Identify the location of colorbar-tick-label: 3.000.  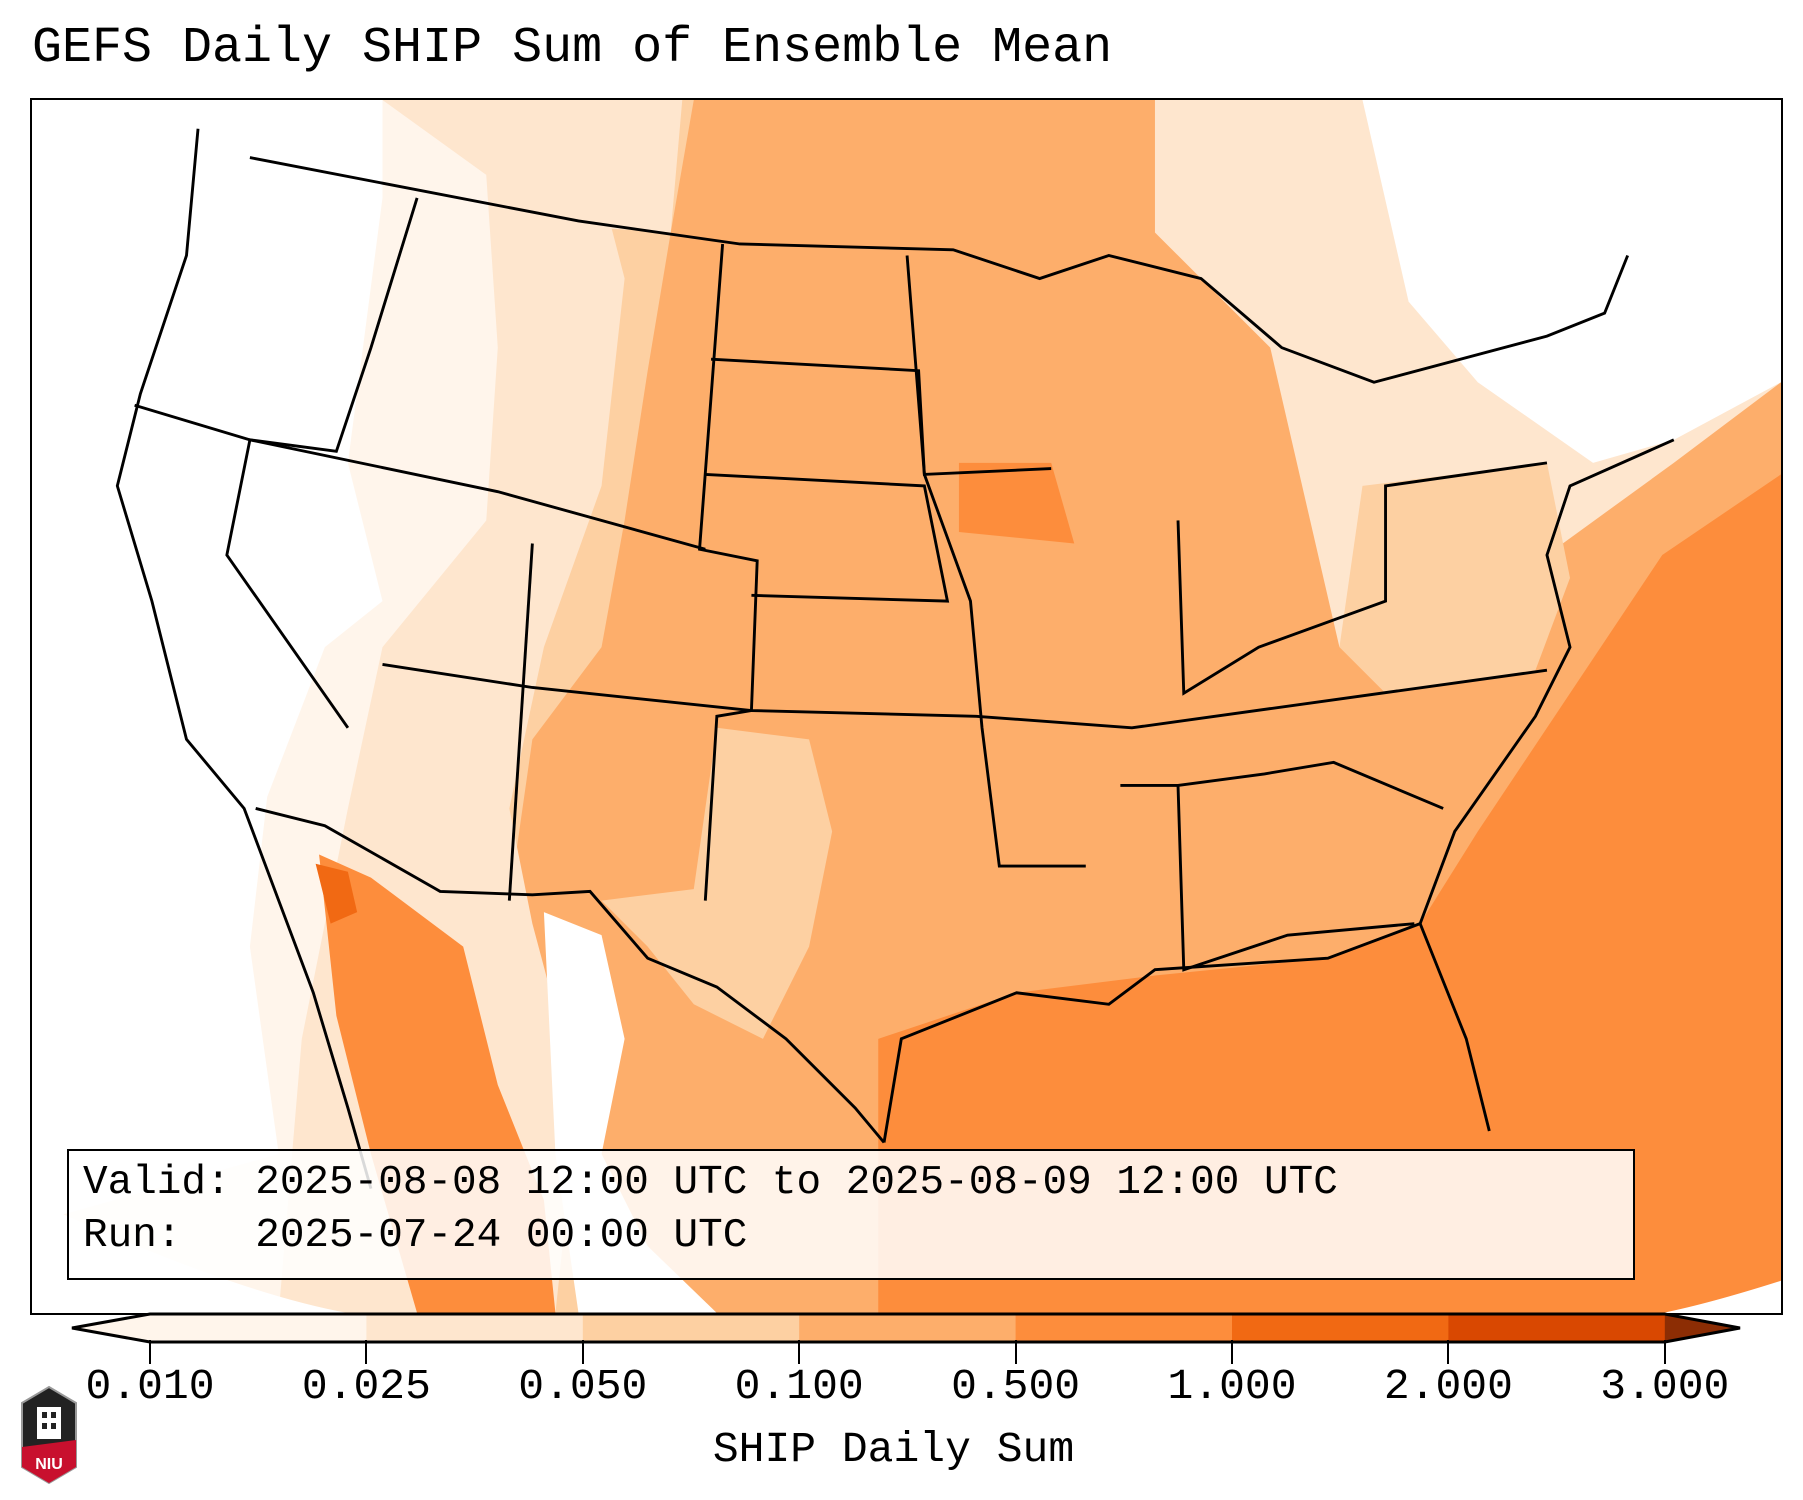
(1665, 1386).